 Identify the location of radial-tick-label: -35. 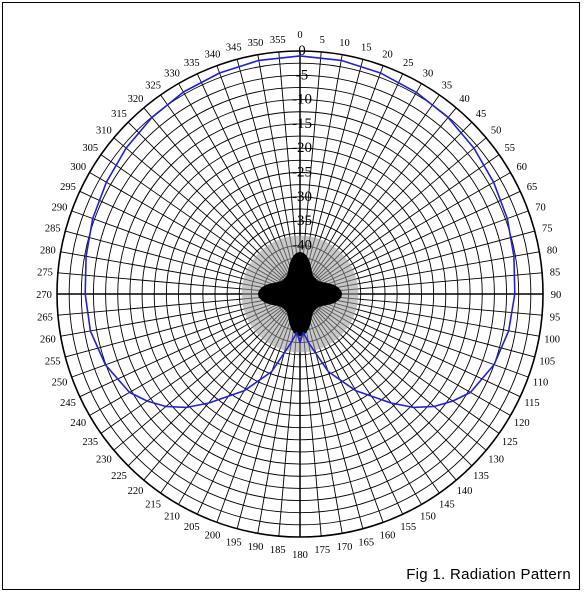
(302, 221).